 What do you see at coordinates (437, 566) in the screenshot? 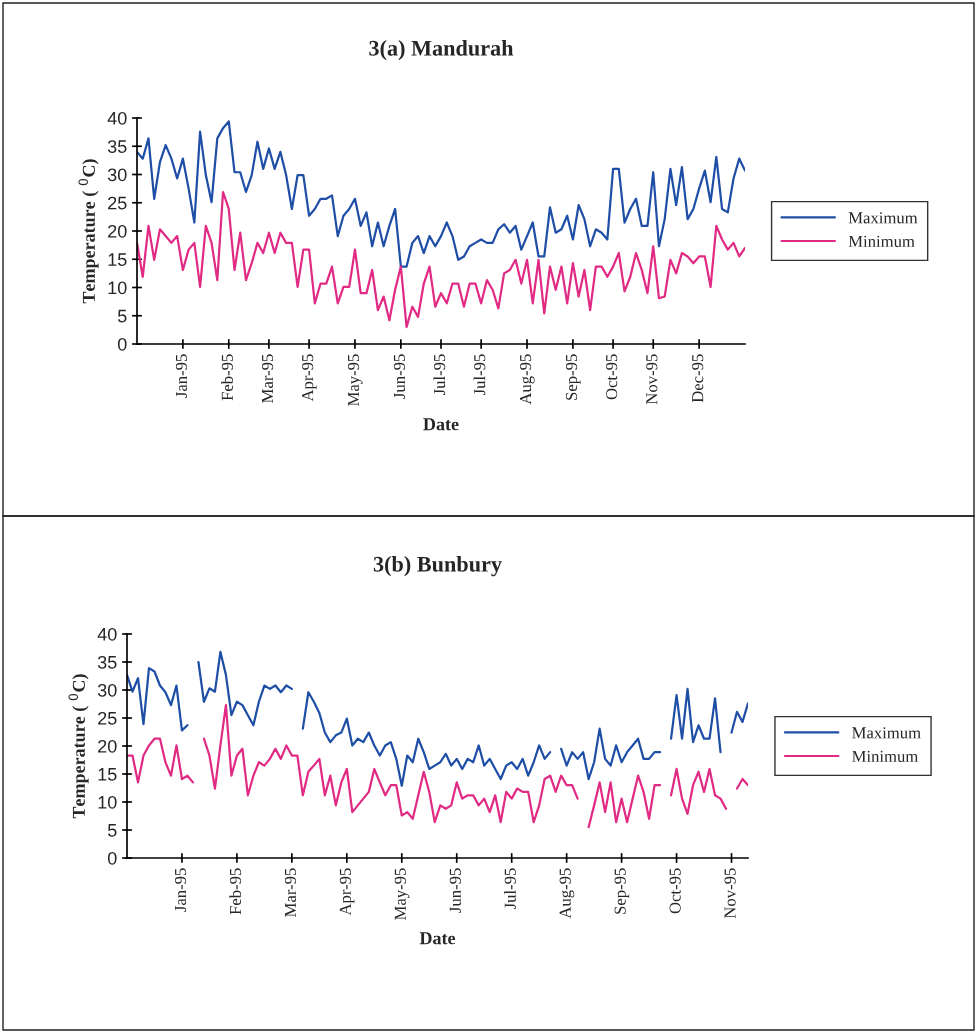
I see `chart-title: 3(b) Bunbury` at bounding box center [437, 566].